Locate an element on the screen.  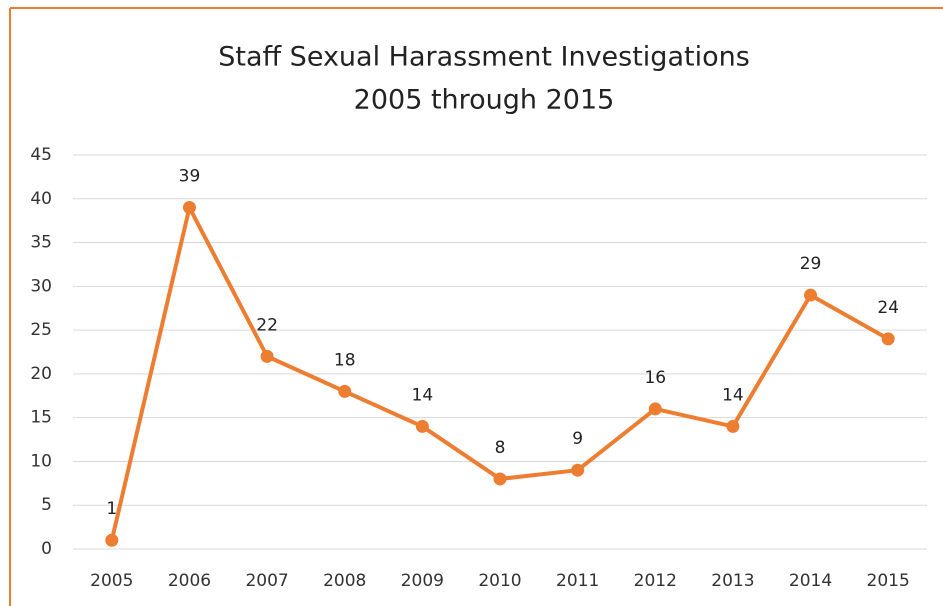
x-tick-label: 2015 is located at coordinates (888, 581).